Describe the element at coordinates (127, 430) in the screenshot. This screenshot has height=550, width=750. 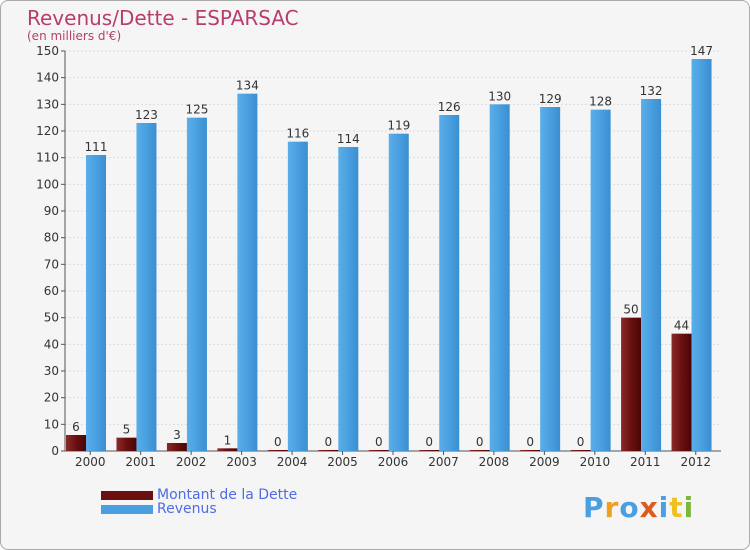
I see `data-label-dette: 5` at that location.